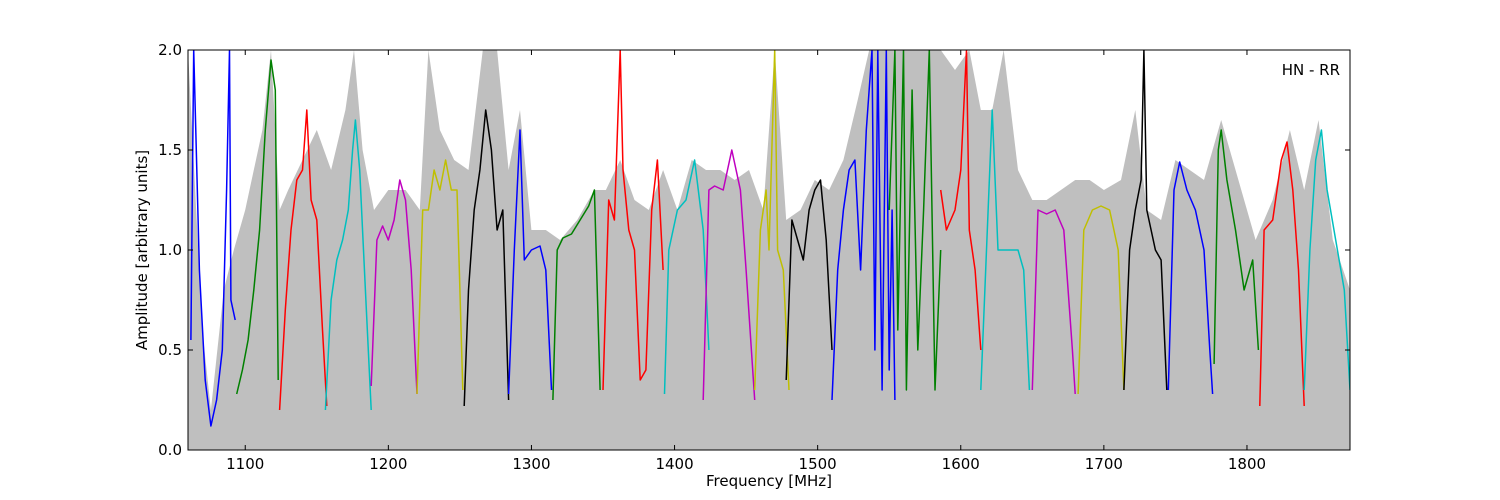  Describe the element at coordinates (170, 250) in the screenshot. I see `y-tick-label: 1.0` at that location.